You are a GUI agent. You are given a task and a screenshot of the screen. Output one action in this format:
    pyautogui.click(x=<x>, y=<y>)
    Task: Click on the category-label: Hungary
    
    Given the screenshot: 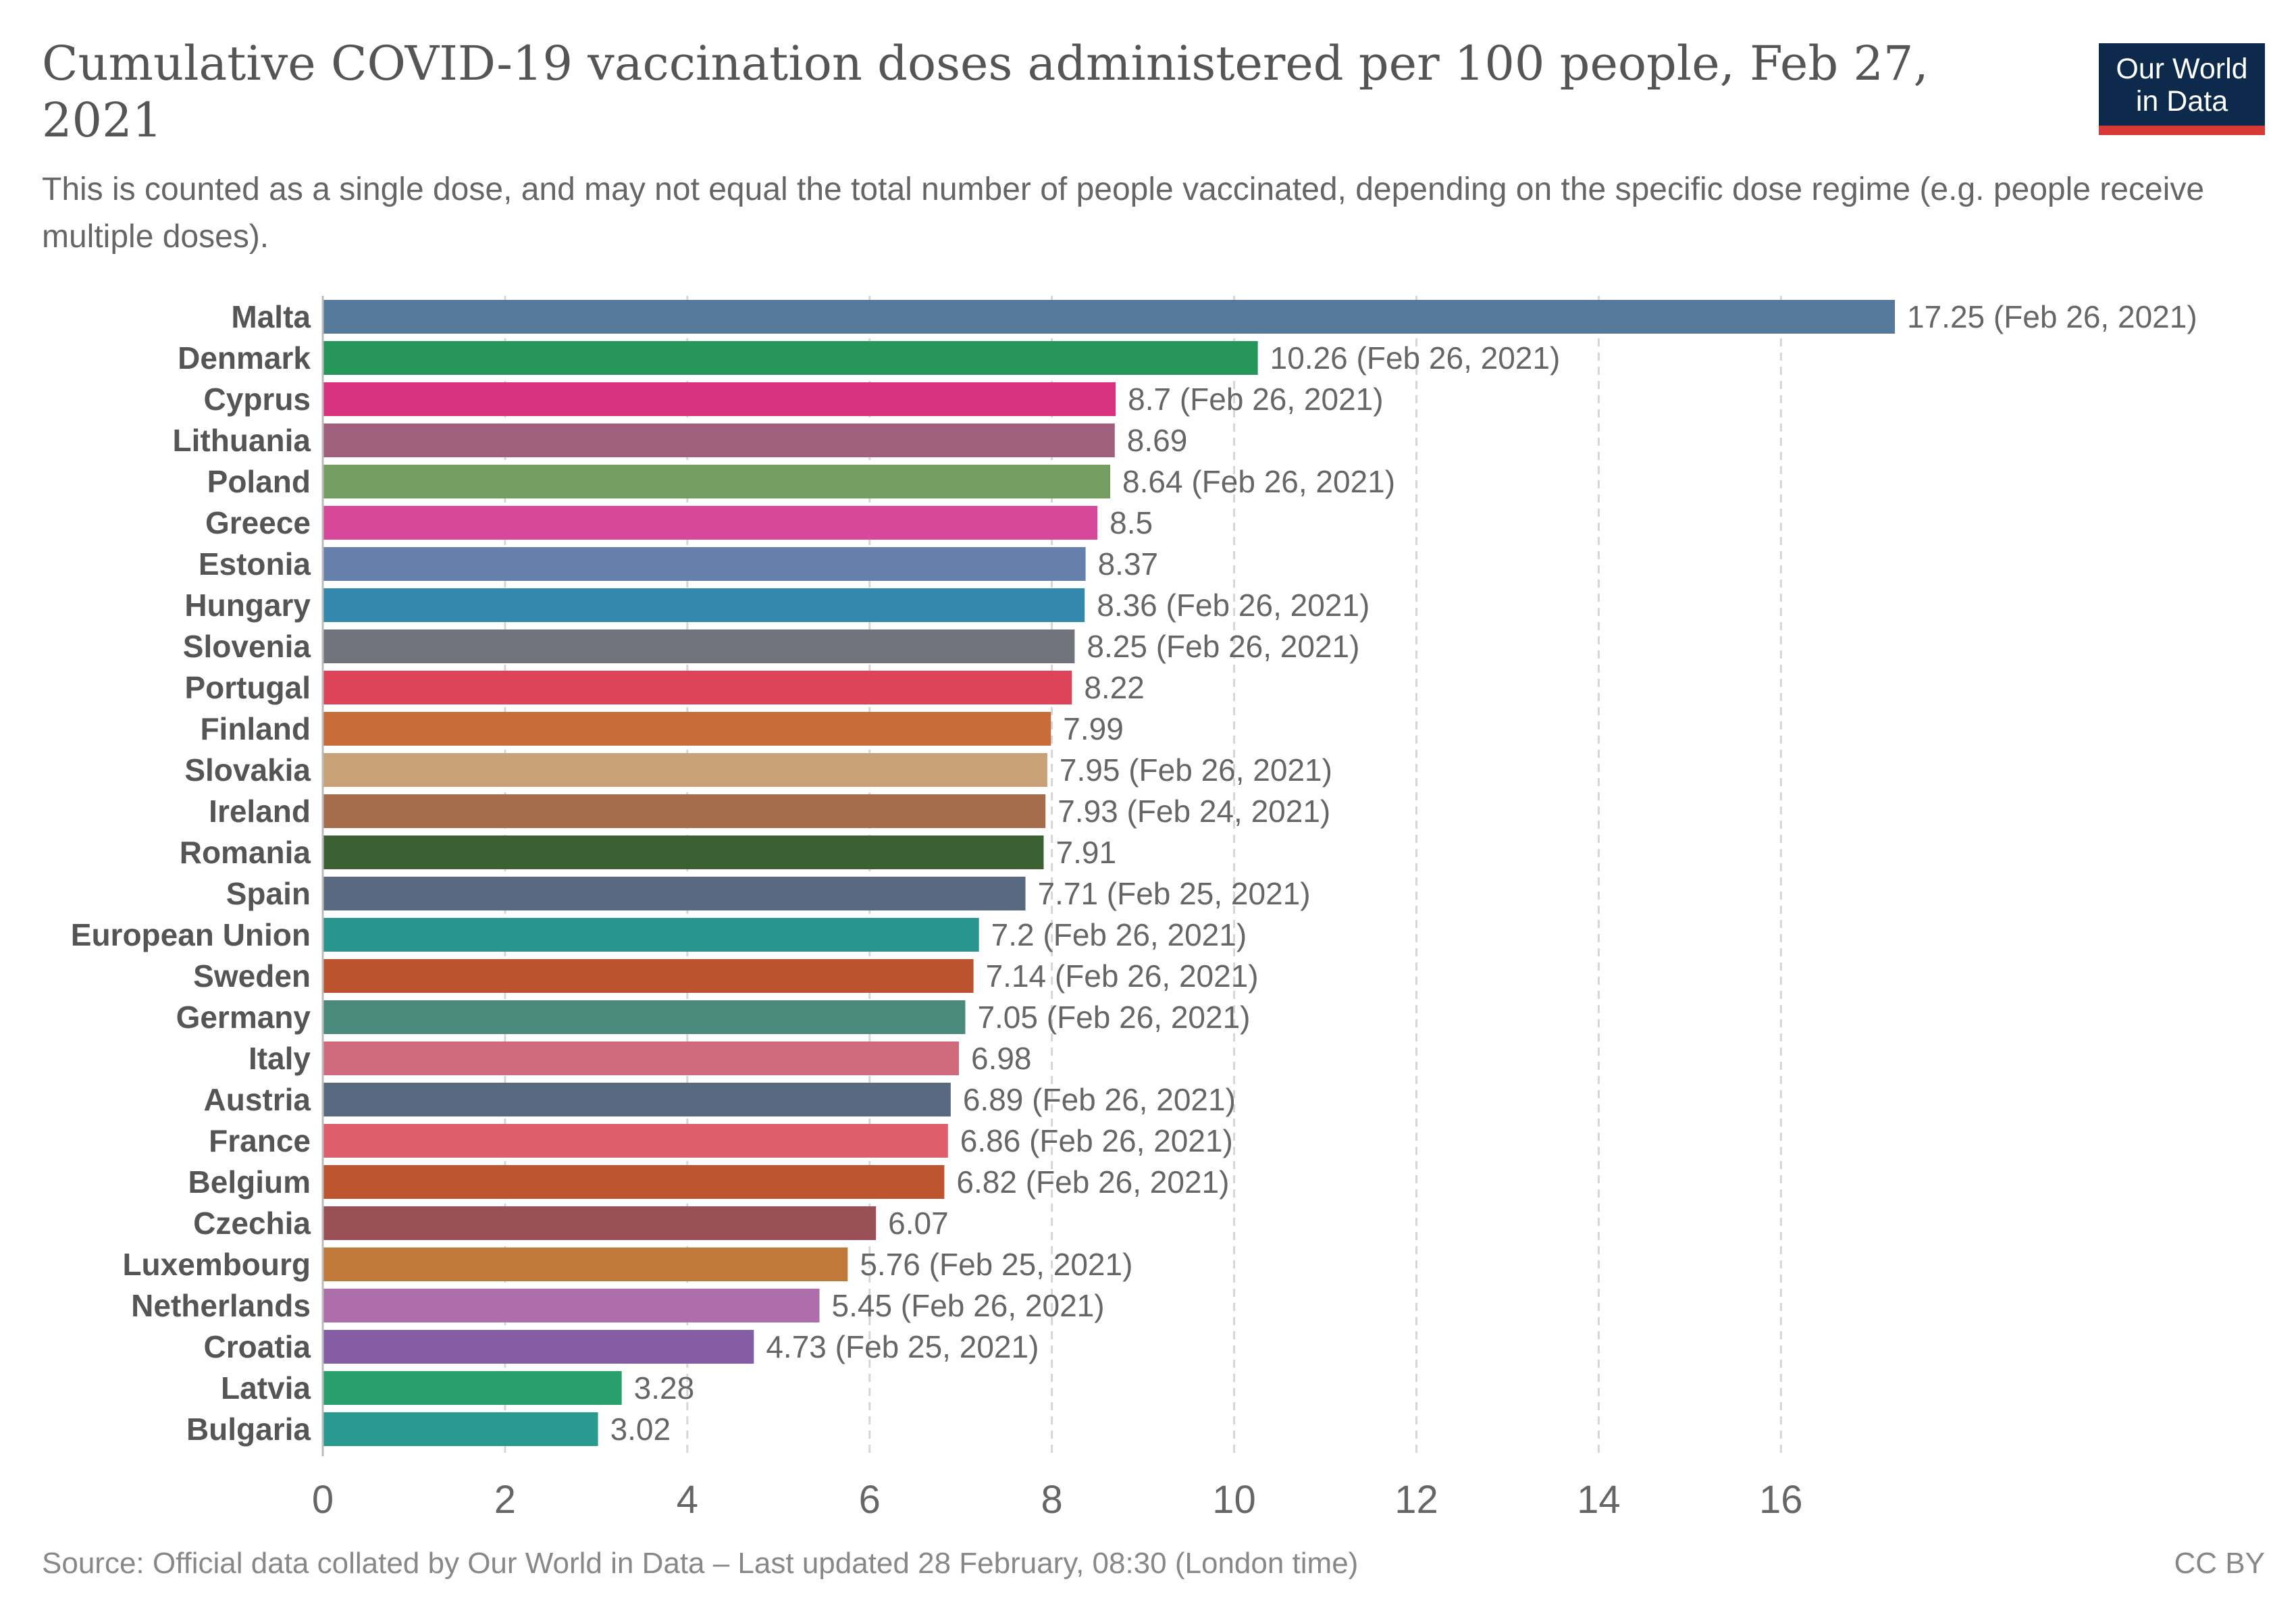 What is the action you would take?
    pyautogui.click(x=248, y=605)
    